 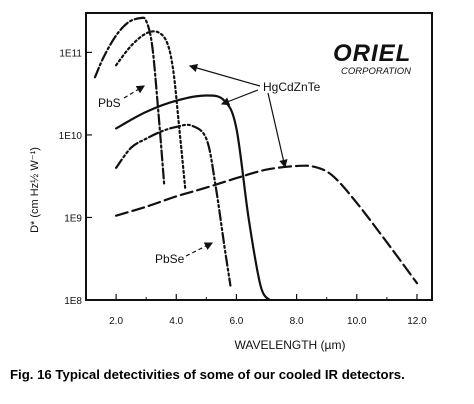 What do you see at coordinates (224, 75) in the screenshot?
I see `hgcdznte-arrow-dotted` at bounding box center [224, 75].